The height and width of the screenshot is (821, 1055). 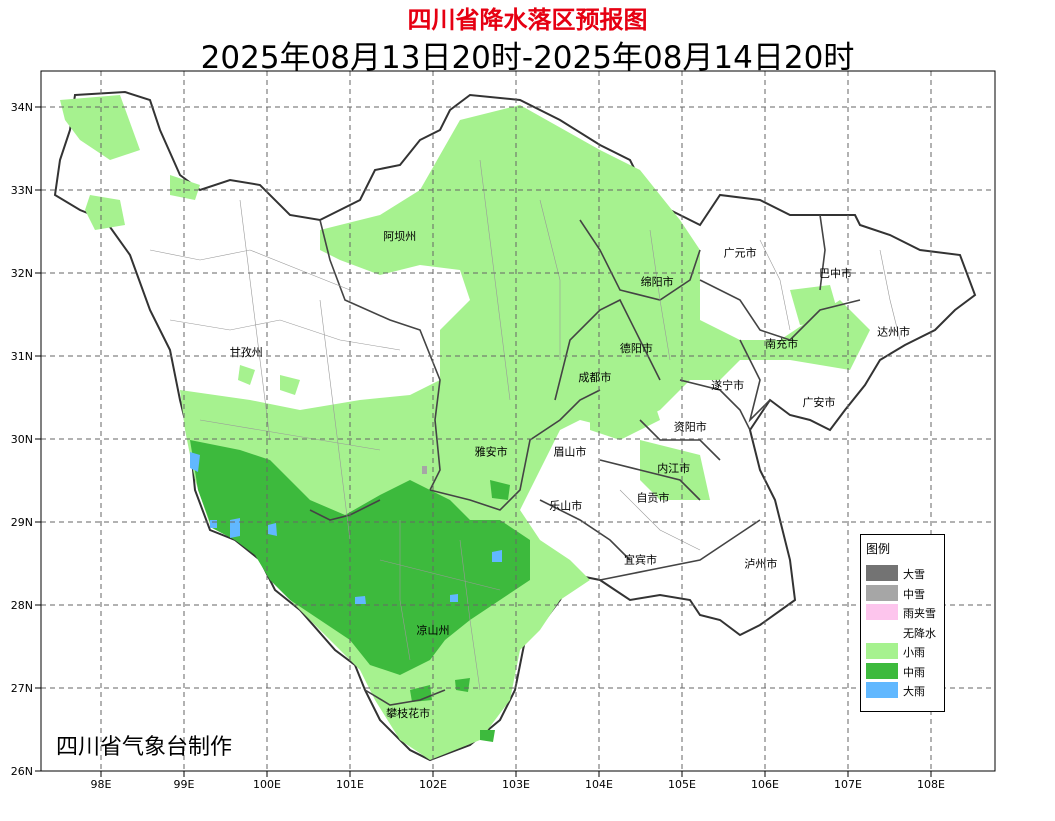 I want to click on forecast-period: 2025年08月13日20时-2025年08月14日20时, so click(x=527, y=58).